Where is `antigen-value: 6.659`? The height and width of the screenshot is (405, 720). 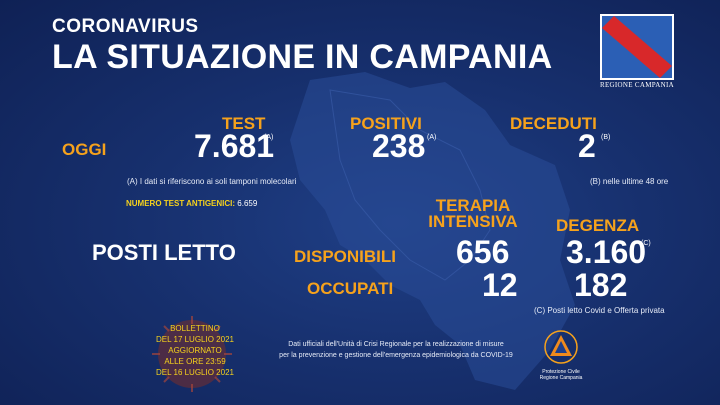 antigen-value: 6.659 is located at coordinates (247, 203).